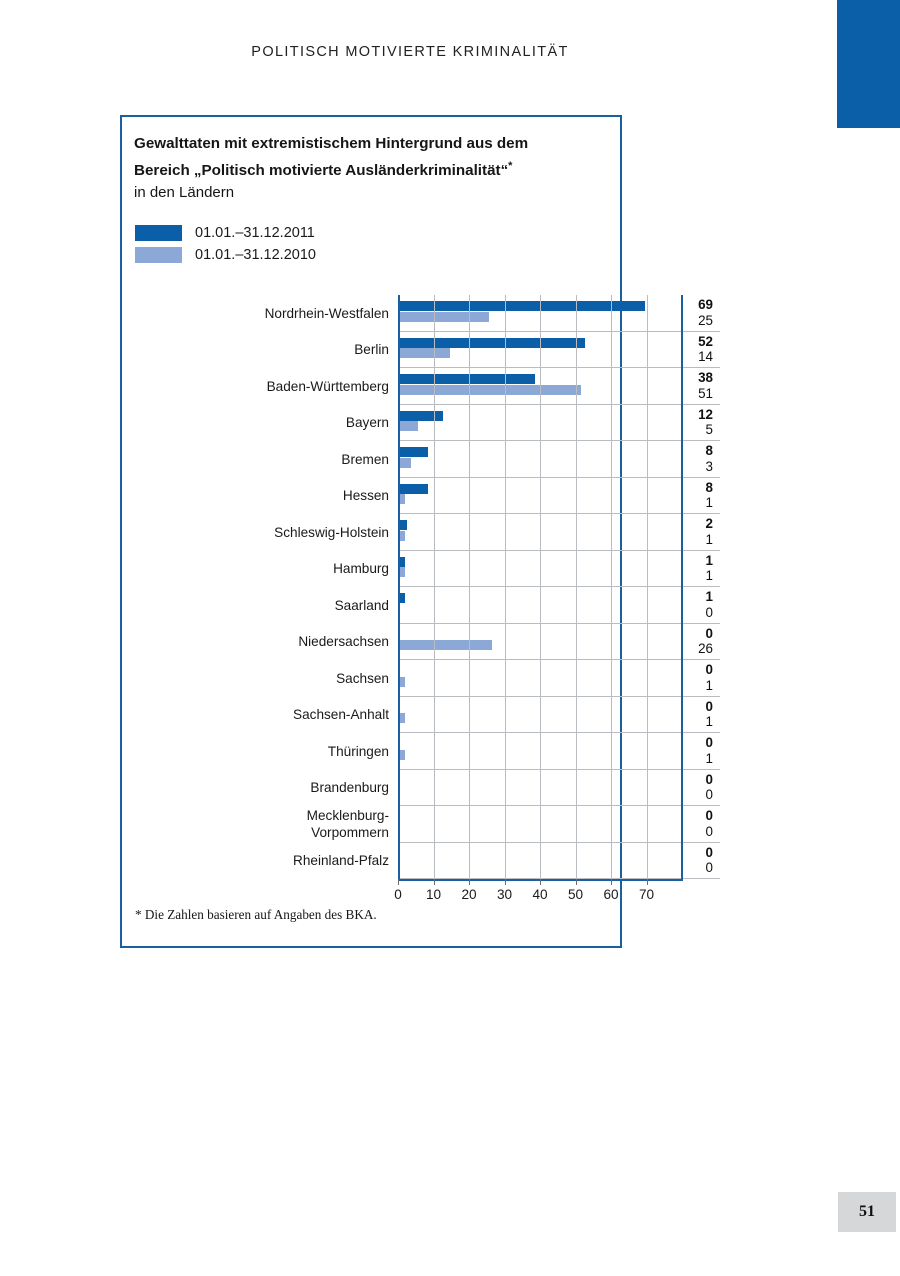  What do you see at coordinates (225, 255) in the screenshot?
I see `legend-item-2010: 01.01.–31.12.2010` at bounding box center [225, 255].